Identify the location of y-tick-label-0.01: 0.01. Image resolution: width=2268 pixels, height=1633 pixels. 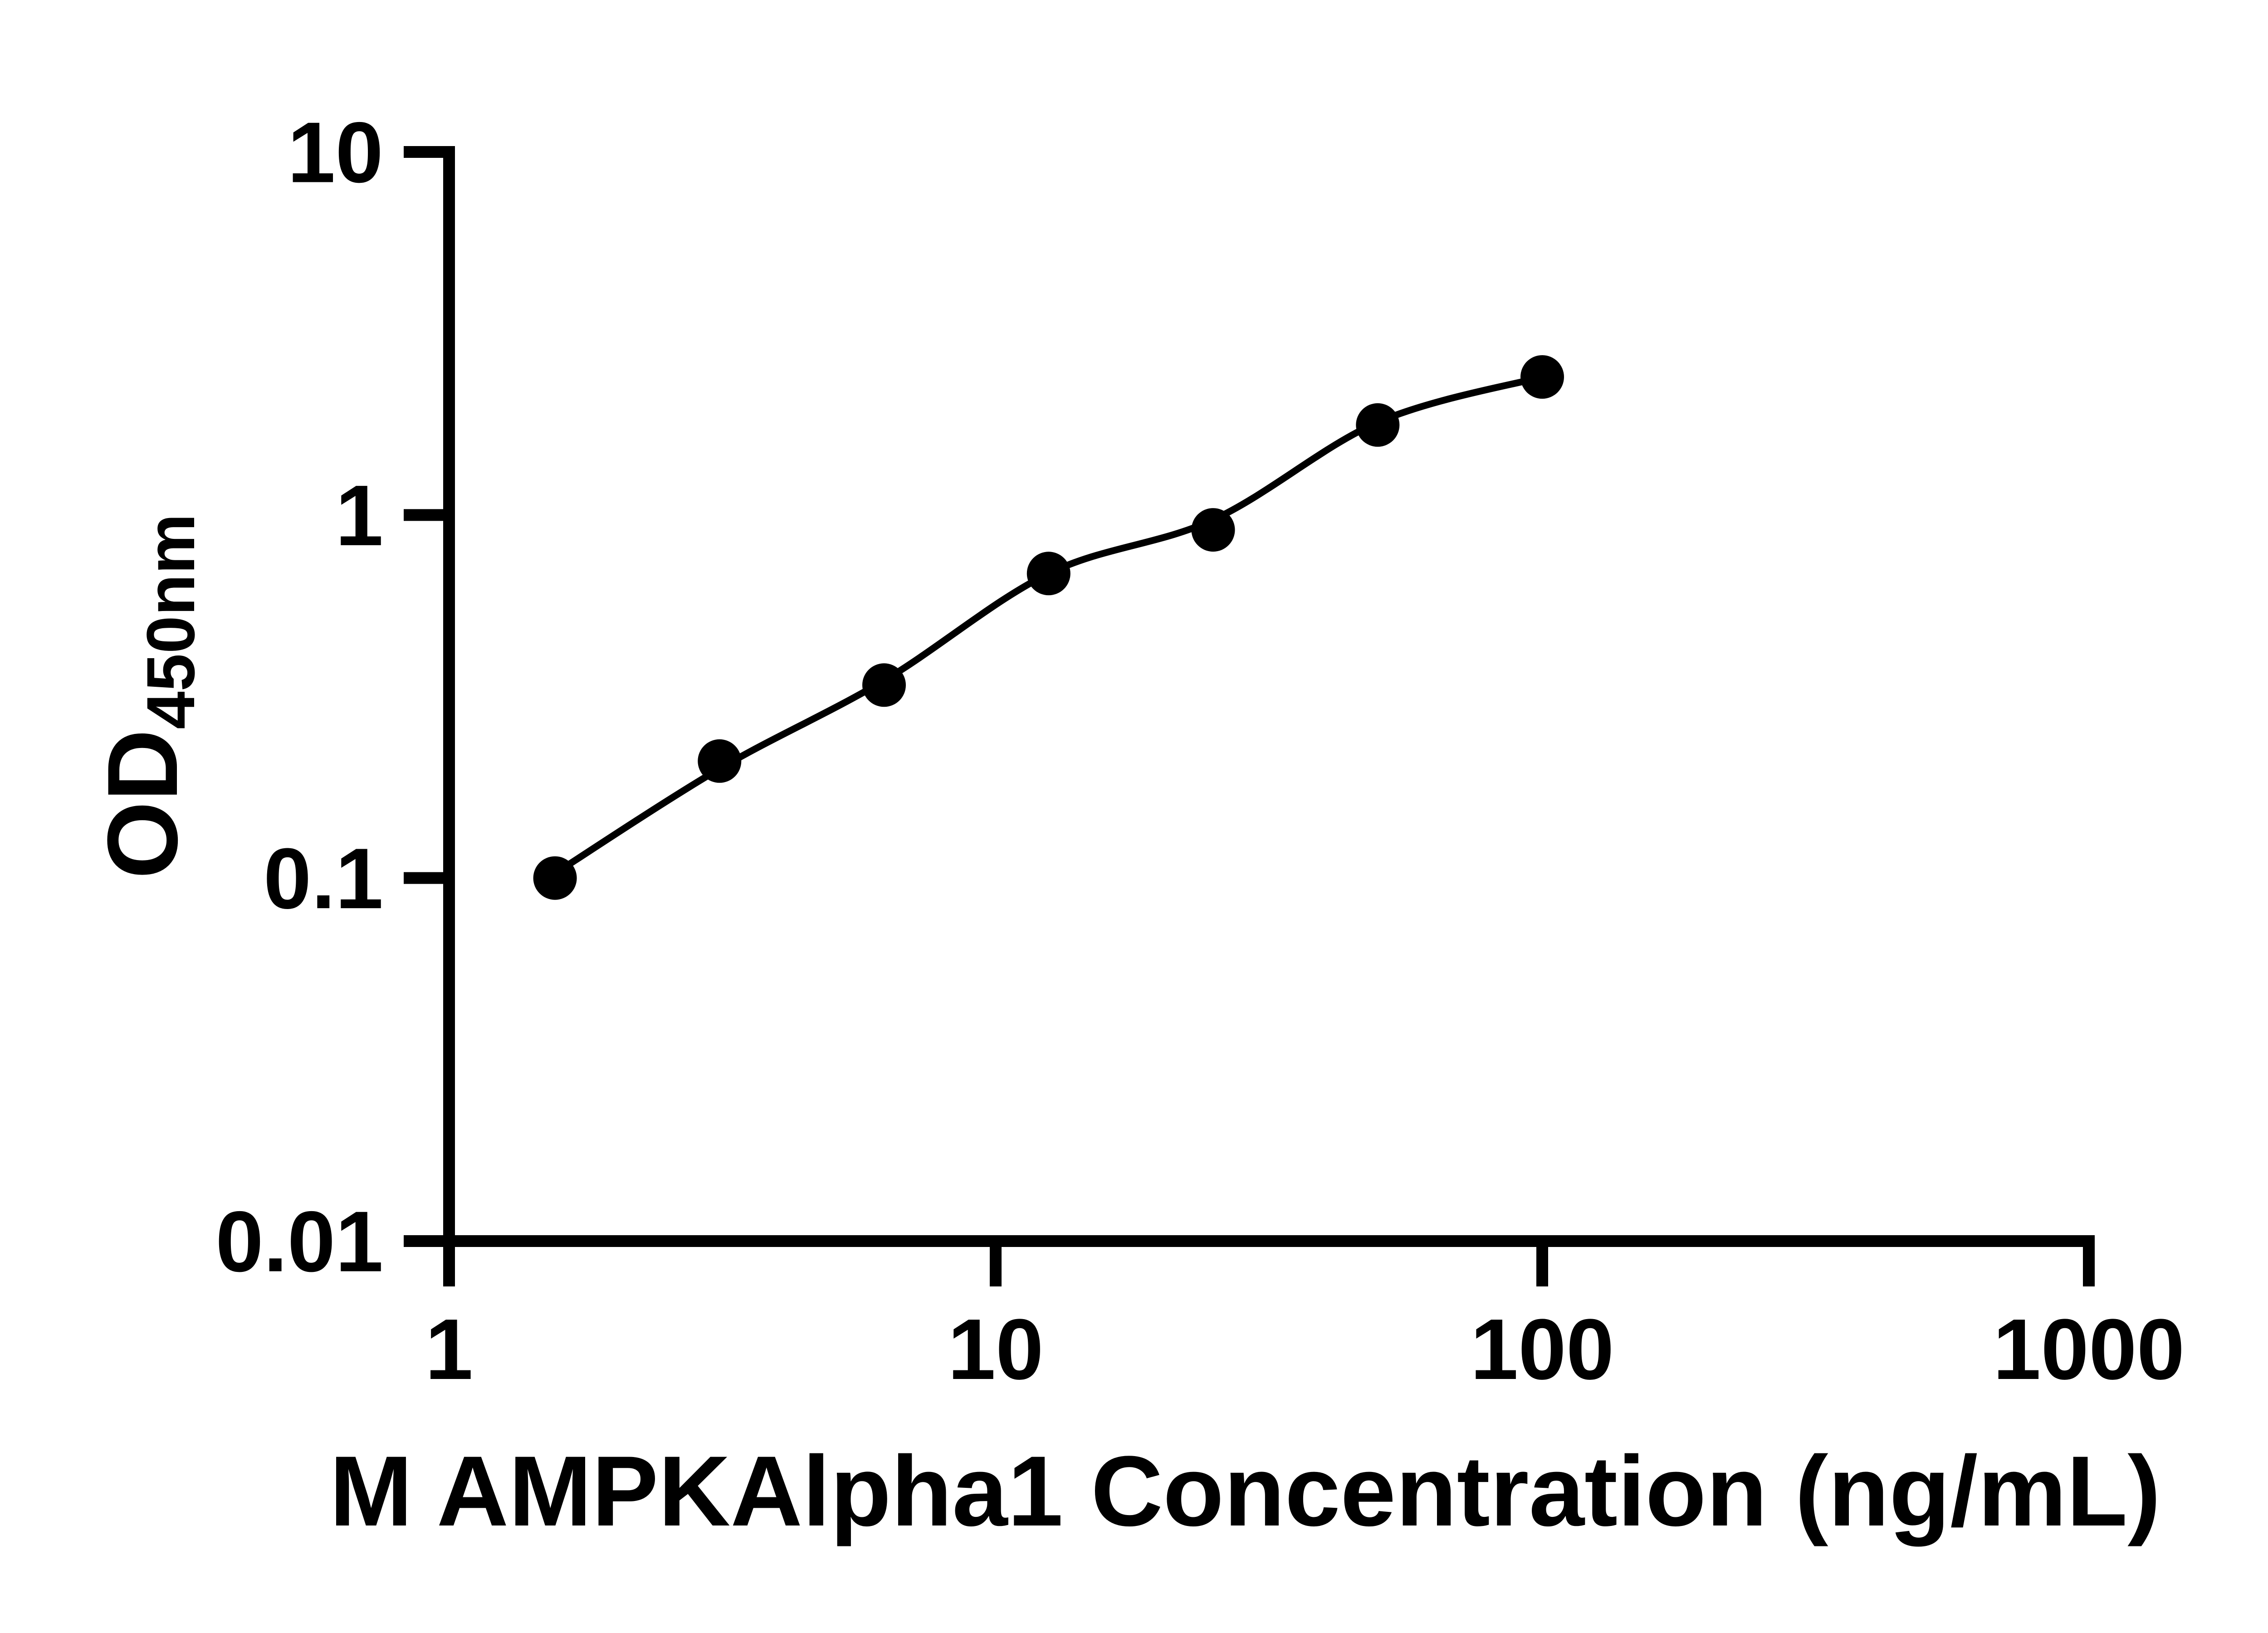
(299, 1242).